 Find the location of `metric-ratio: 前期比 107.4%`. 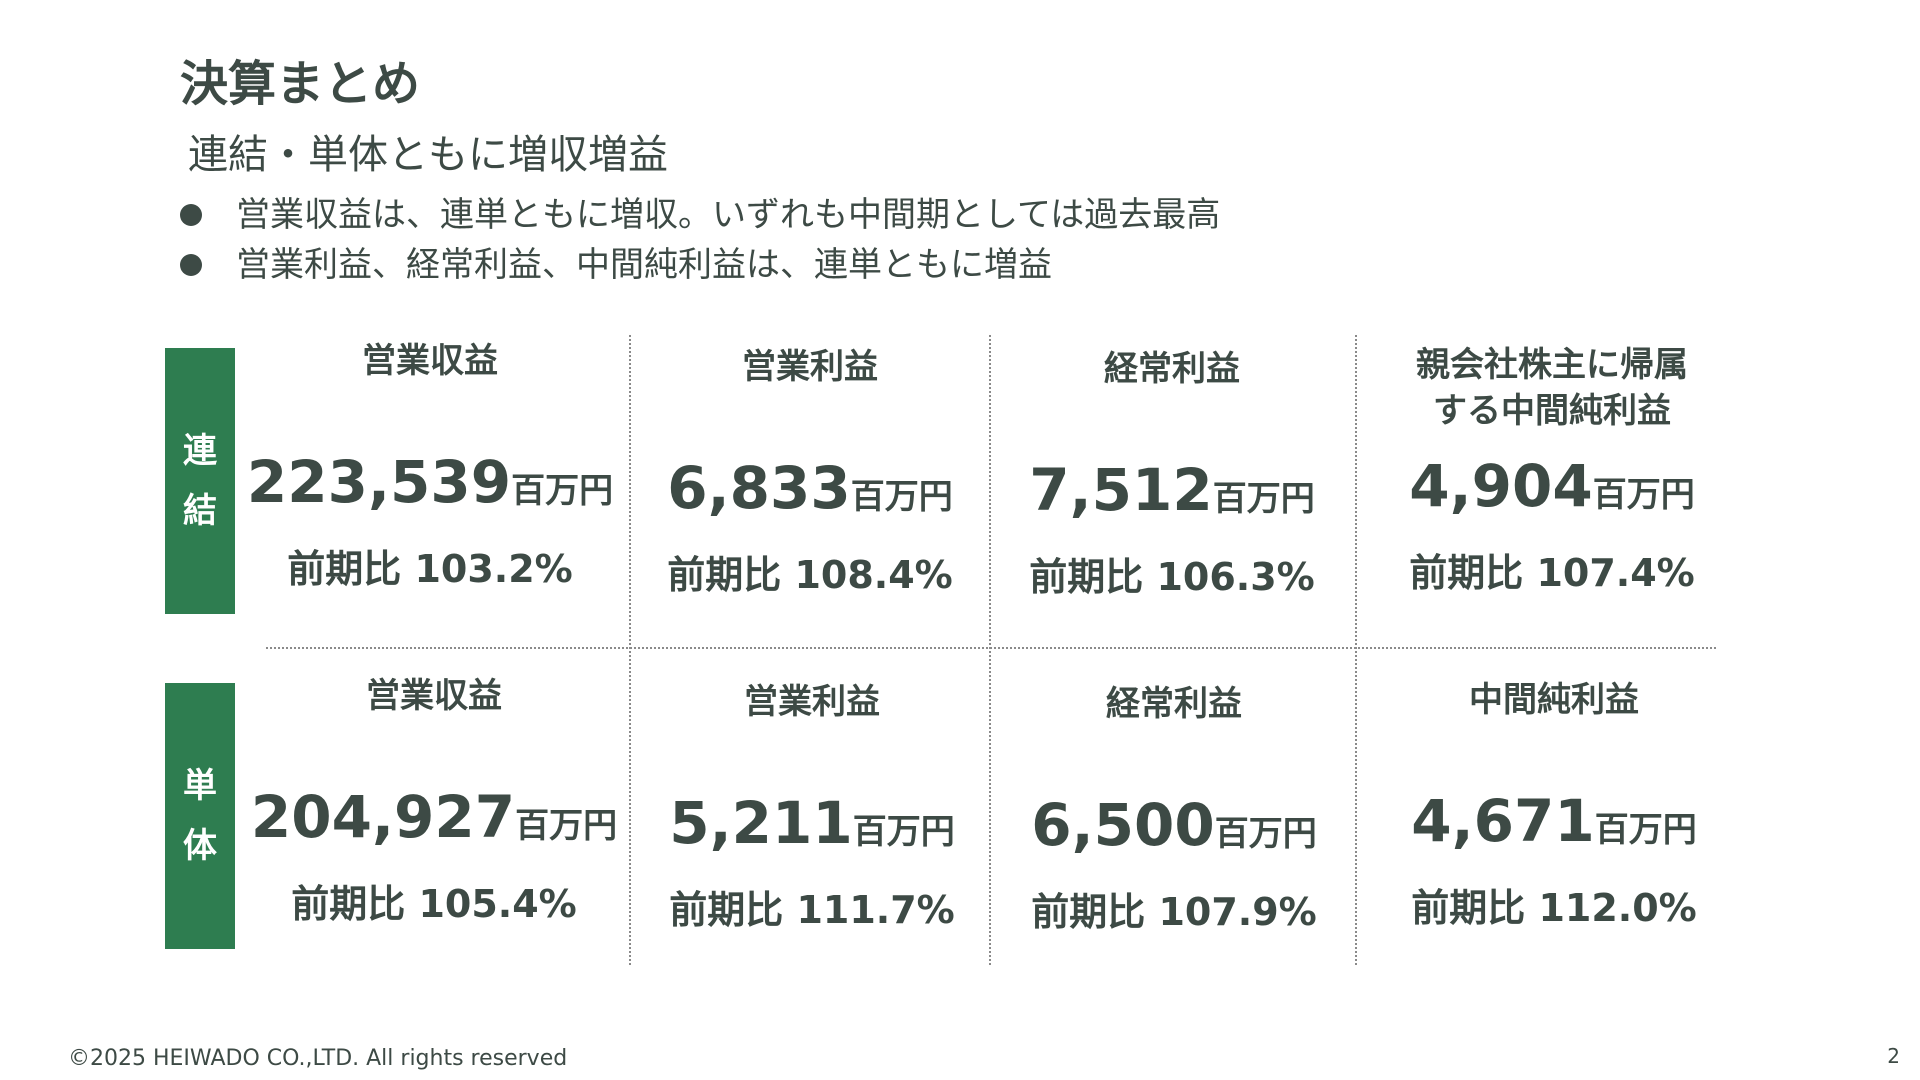

metric-ratio: 前期比 107.4% is located at coordinates (1552, 573).